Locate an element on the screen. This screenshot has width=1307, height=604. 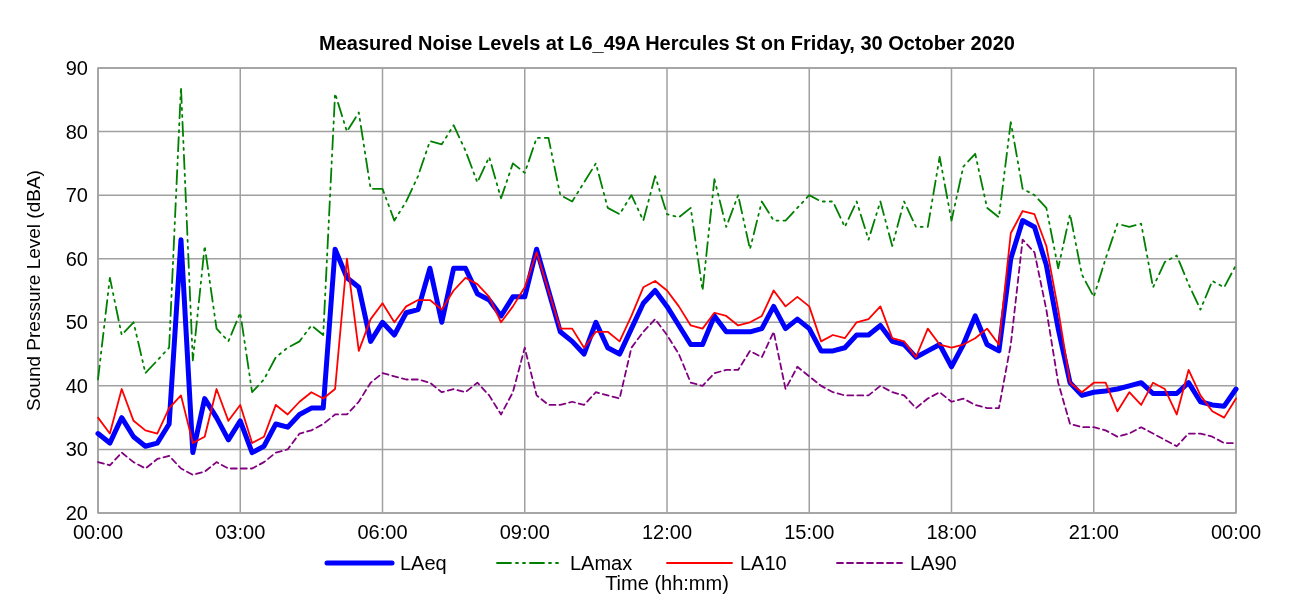
legend-label: LA10 is located at coordinates (763, 563).